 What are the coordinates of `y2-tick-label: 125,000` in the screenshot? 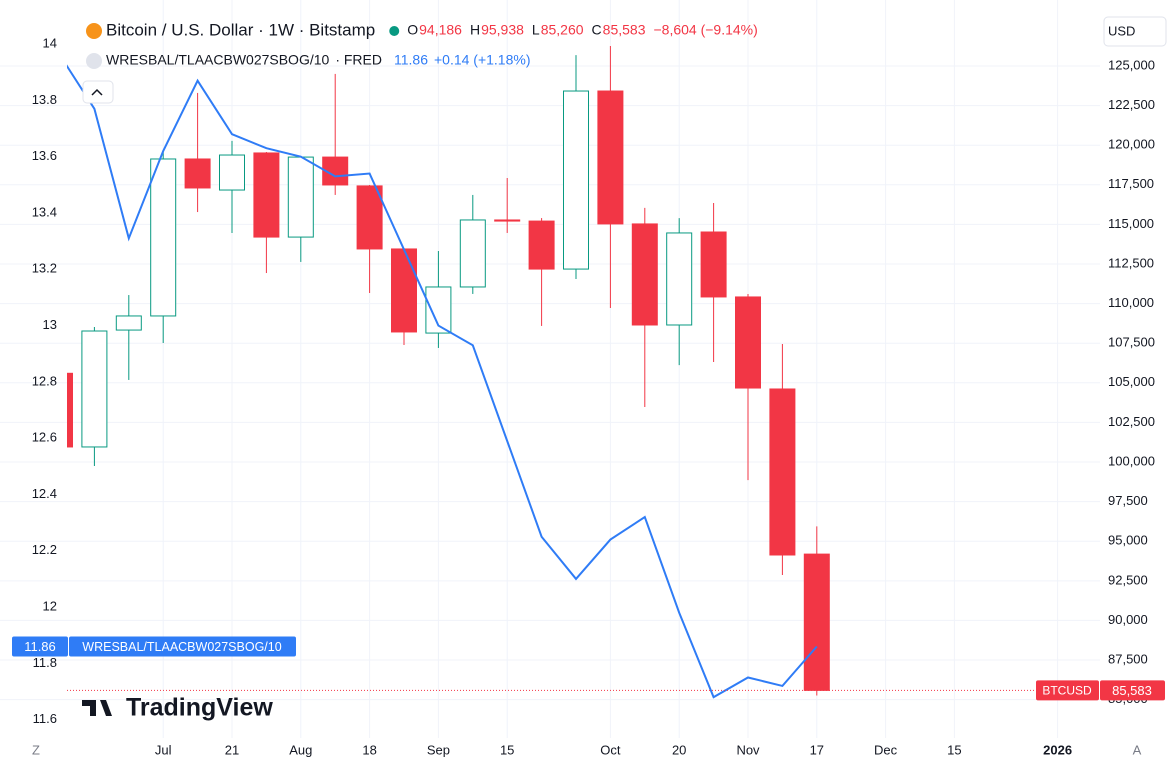 It's located at (1131, 64).